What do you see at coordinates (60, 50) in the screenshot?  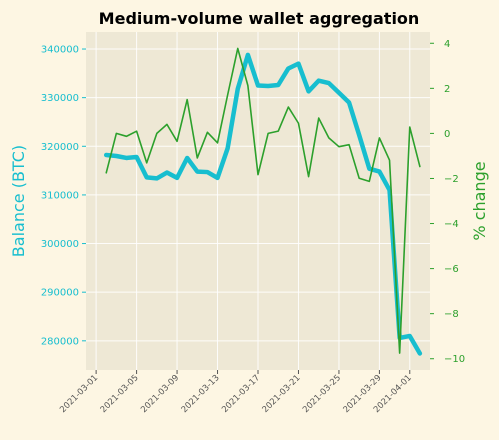 I see `y-tick-label-left-6: 340000` at bounding box center [60, 50].